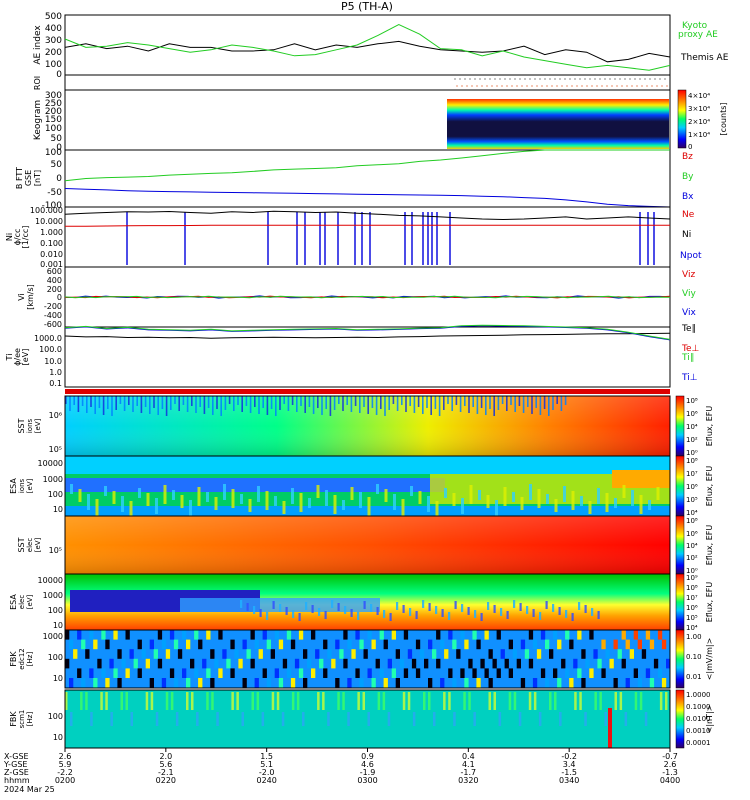 Image resolution: width=750 pixels, height=800 pixels. I want to click on temp-tick-label: 1000.0, so click(48, 338).